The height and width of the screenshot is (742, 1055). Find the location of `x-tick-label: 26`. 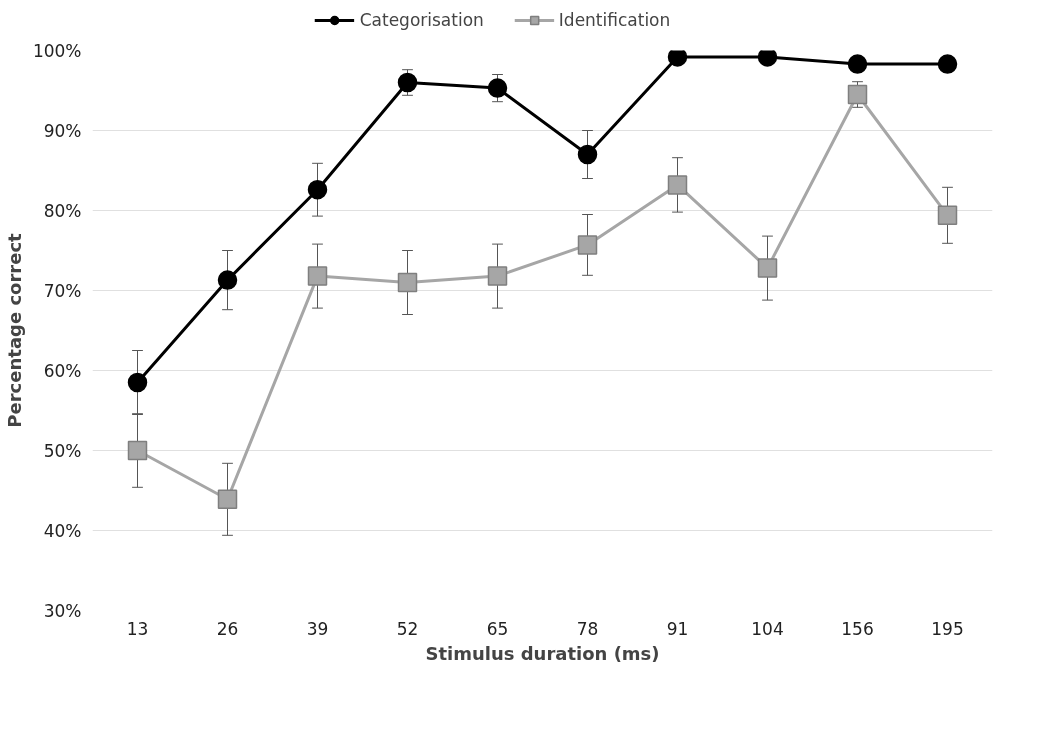

x-tick-label: 26 is located at coordinates (227, 628).